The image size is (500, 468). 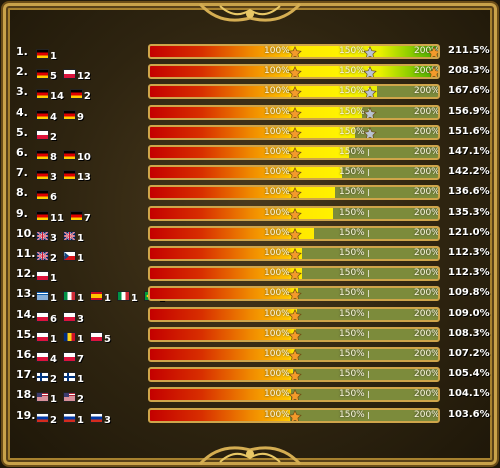 I want to click on flag-gb-icon: 3, so click(x=46, y=235).